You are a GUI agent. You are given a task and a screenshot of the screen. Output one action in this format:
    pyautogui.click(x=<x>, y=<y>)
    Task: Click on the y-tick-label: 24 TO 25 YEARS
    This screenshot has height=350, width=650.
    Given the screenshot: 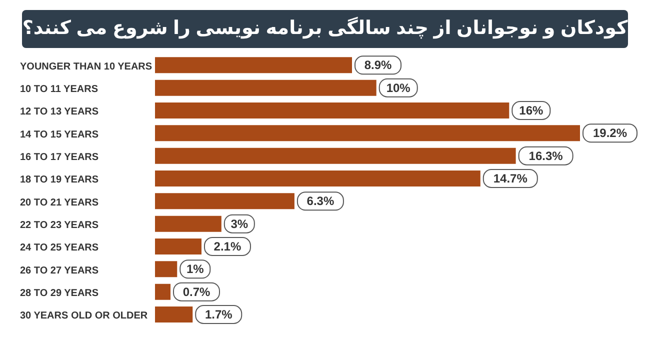 What is the action you would take?
    pyautogui.click(x=59, y=248)
    